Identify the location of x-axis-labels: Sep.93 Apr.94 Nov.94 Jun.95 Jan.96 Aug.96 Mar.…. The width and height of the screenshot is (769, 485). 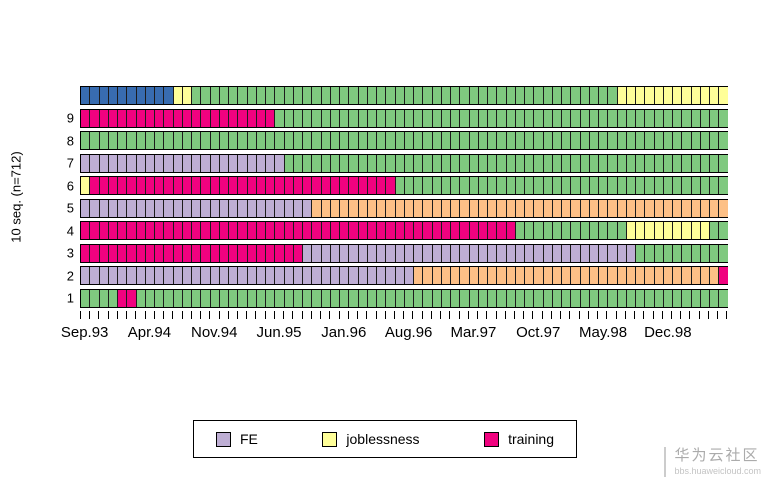
(394, 334).